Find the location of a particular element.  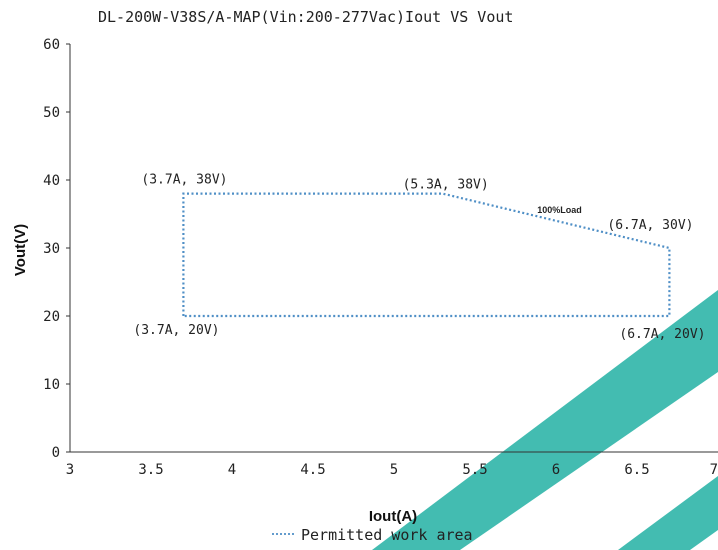

x-tick-label: 5 is located at coordinates (394, 470).